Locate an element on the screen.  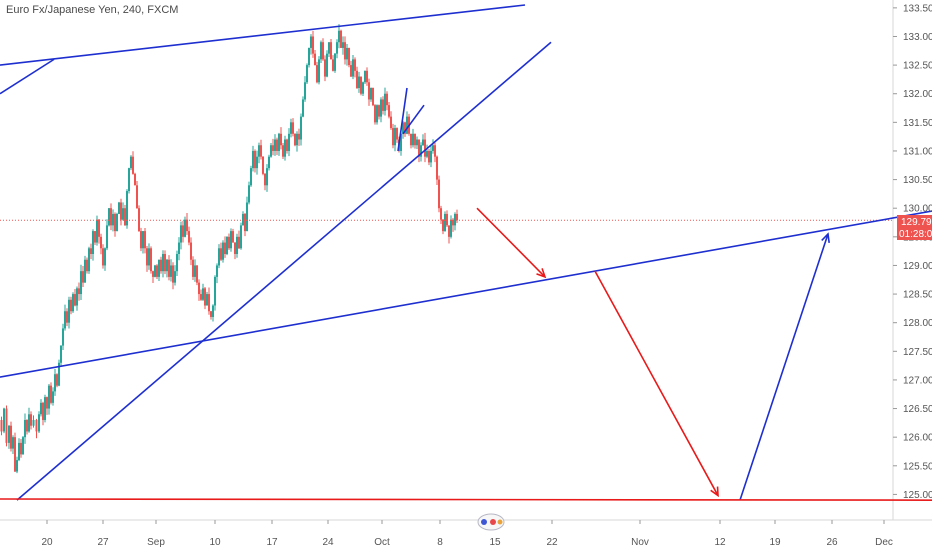
watermark-logo-icon is located at coordinates (491, 522).